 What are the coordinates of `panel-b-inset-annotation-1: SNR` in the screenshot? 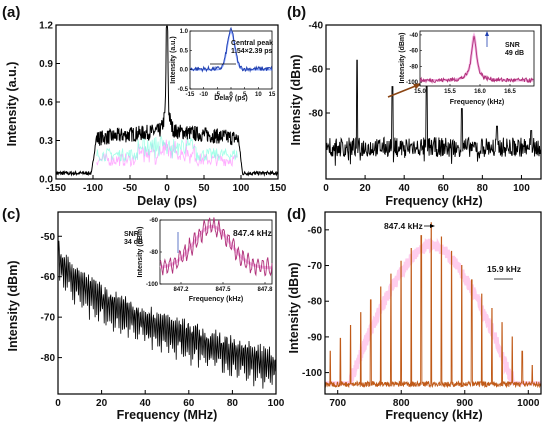 It's located at (512, 45).